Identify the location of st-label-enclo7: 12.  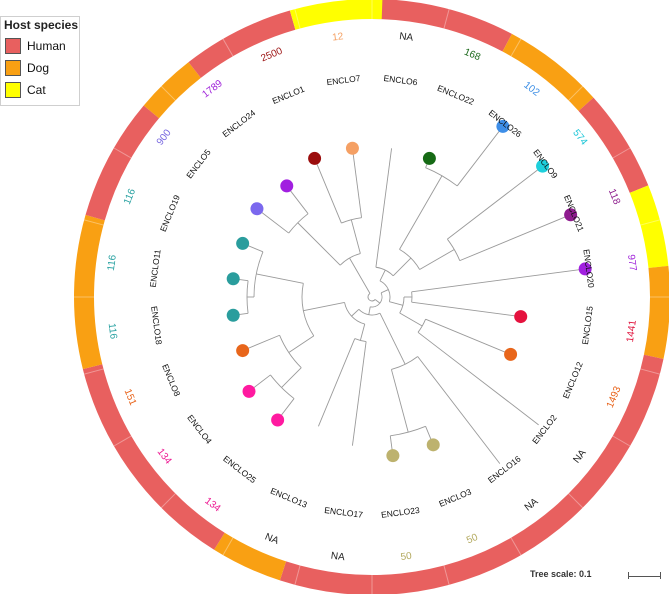
(338, 37).